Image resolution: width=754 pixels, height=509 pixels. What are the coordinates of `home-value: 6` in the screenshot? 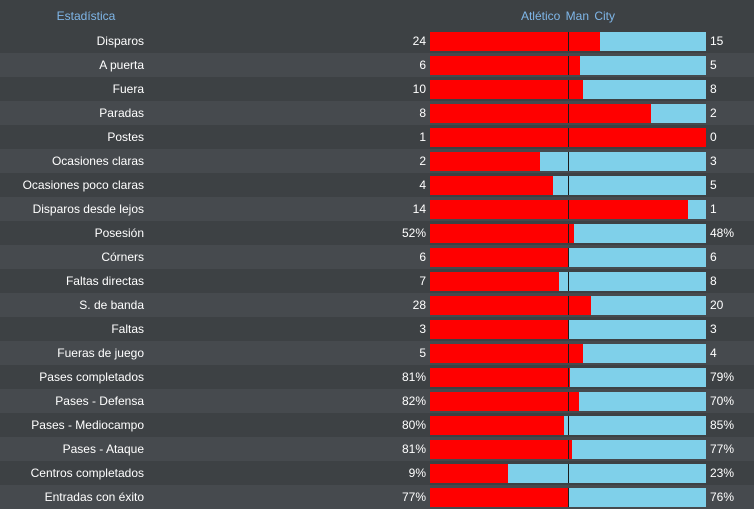 It's located at (422, 257).